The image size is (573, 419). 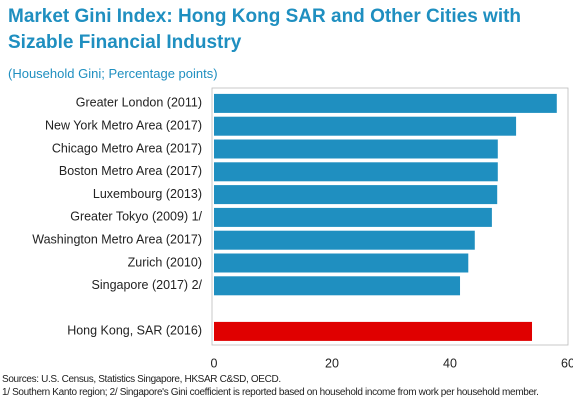 What do you see at coordinates (134, 331) in the screenshot?
I see `y-tick-label: Hong Kong, SAR (2016)` at bounding box center [134, 331].